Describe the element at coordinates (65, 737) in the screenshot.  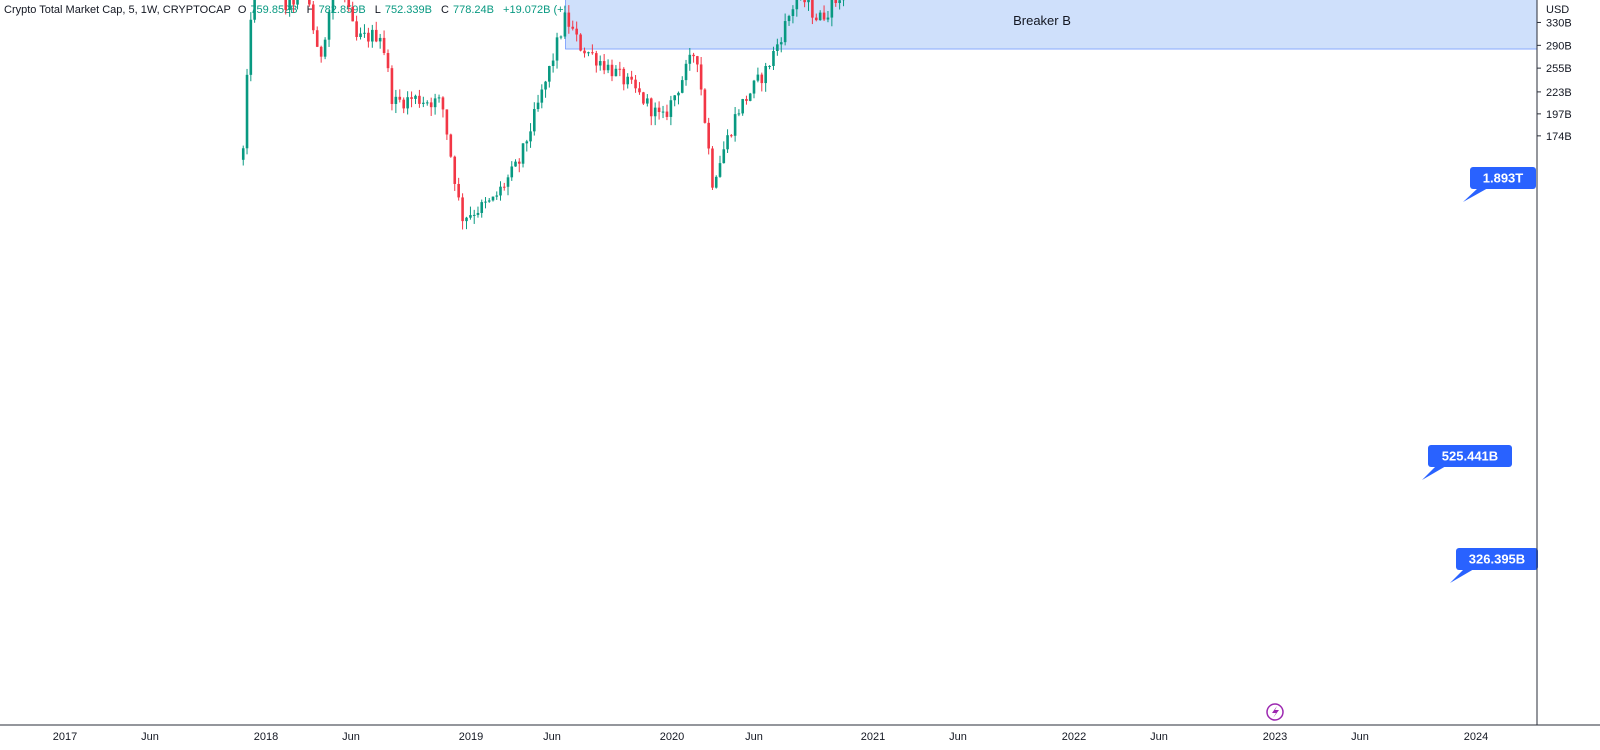
I see `time-tick-label: 2017` at that location.